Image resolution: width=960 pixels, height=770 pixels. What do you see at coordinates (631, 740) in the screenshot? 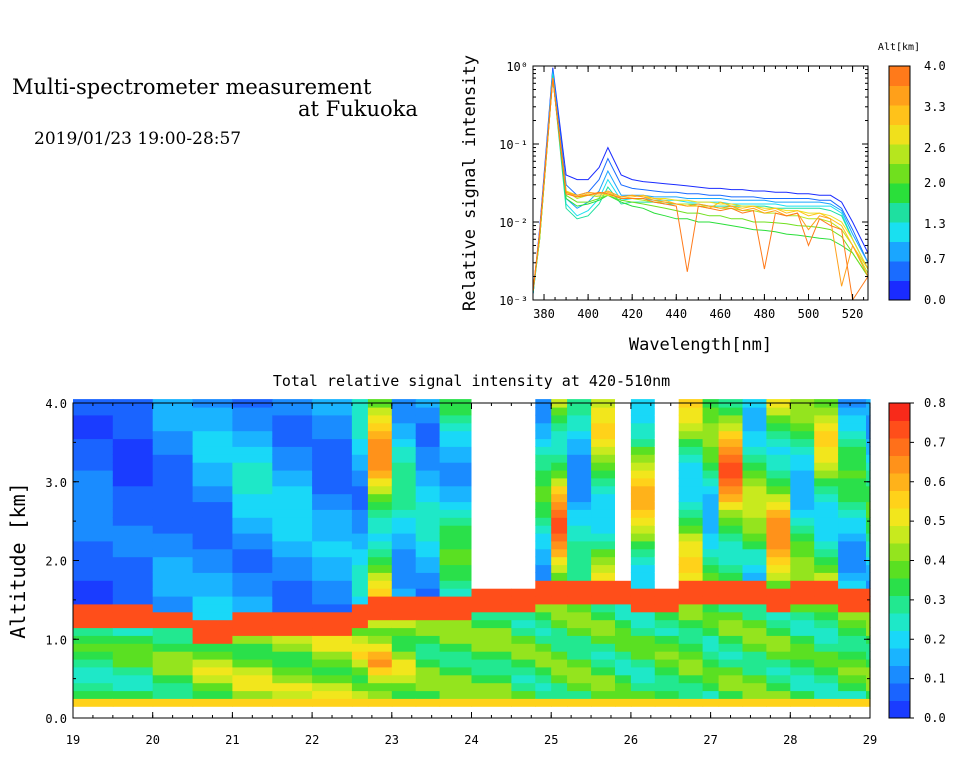
I see `heatmap-x-tick-label: 26` at bounding box center [631, 740].